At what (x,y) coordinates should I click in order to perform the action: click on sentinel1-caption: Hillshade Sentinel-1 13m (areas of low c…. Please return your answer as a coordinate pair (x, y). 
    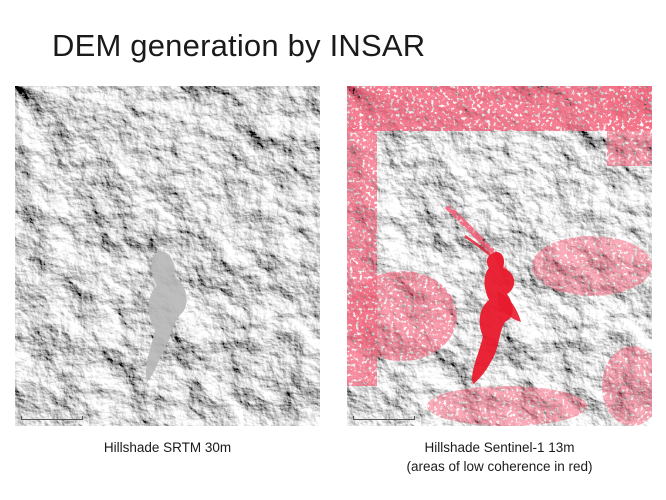
    Looking at the image, I should click on (499, 457).